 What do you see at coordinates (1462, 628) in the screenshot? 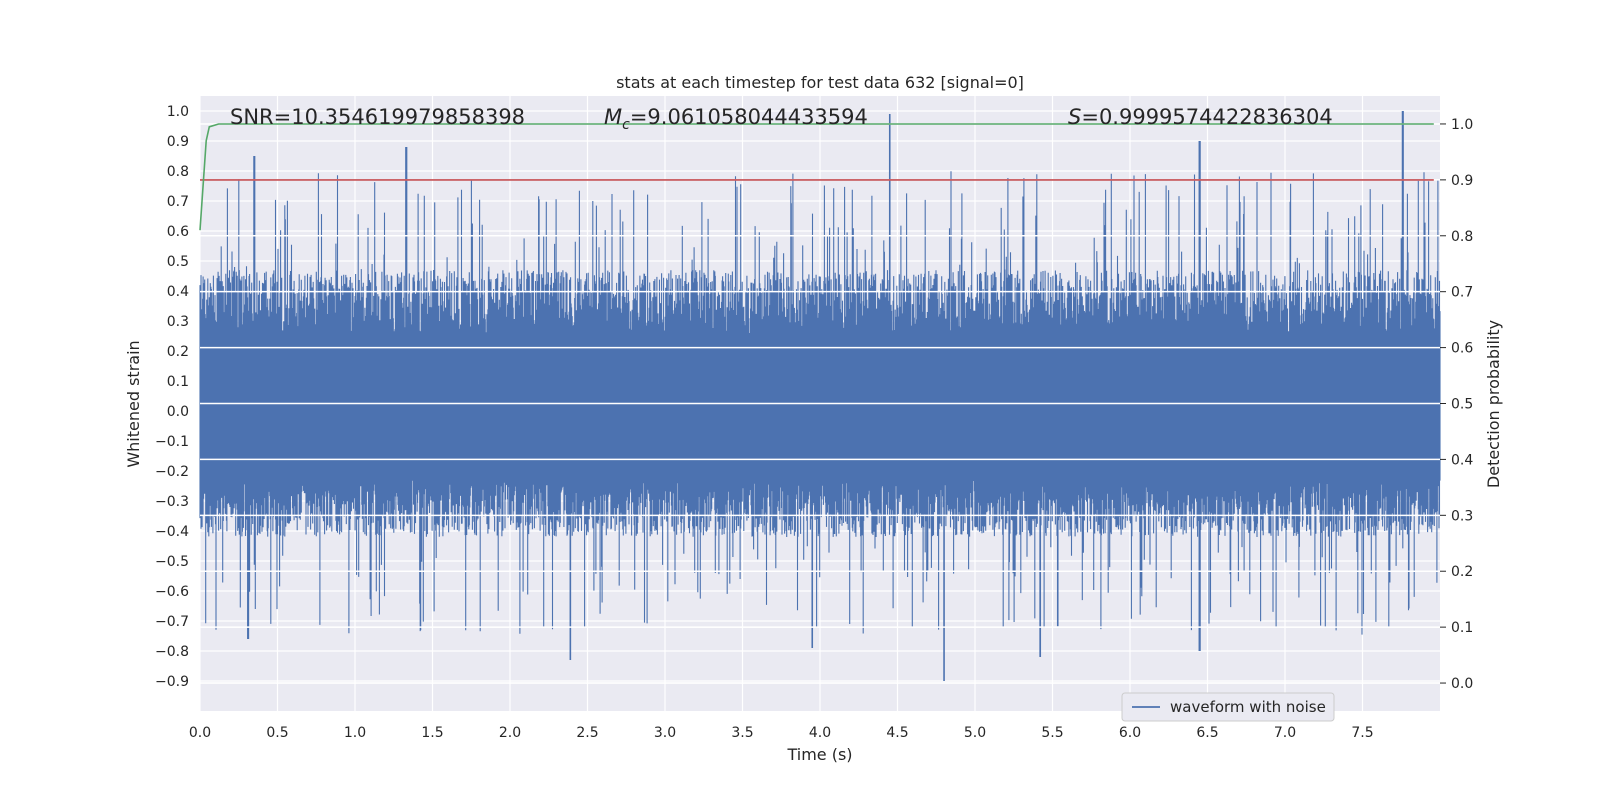
I see `y2-tick-label: 0.1` at bounding box center [1462, 628].